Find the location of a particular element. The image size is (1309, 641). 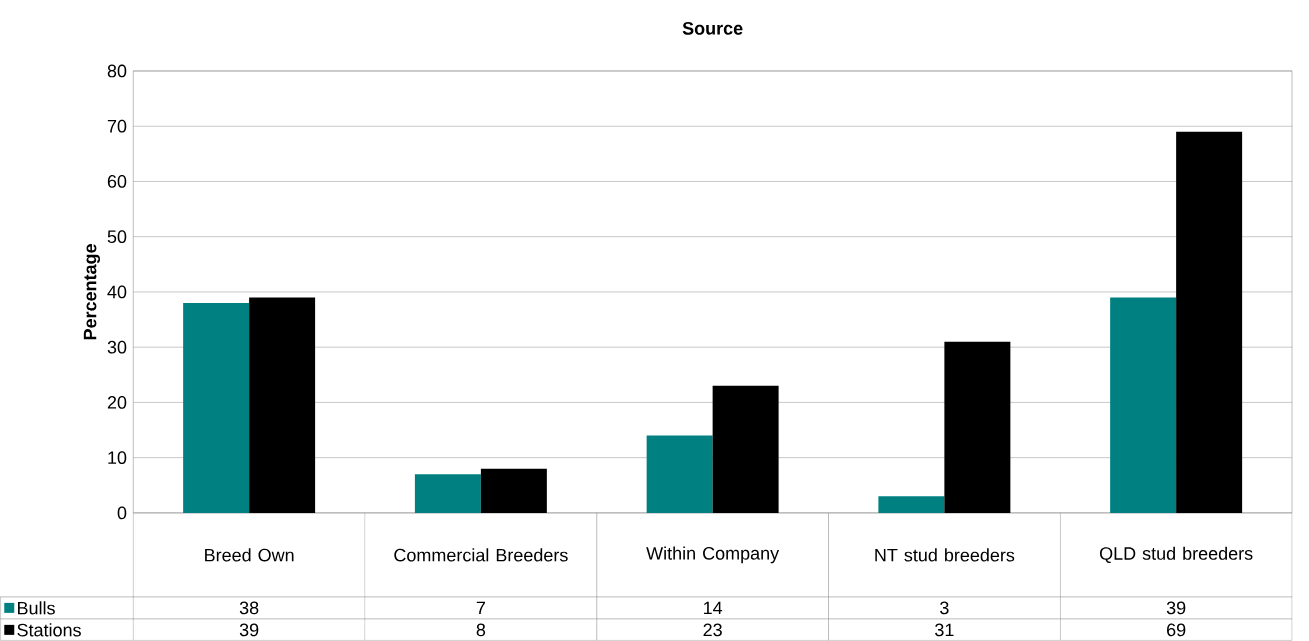

data-label: 7 is located at coordinates (480, 608).